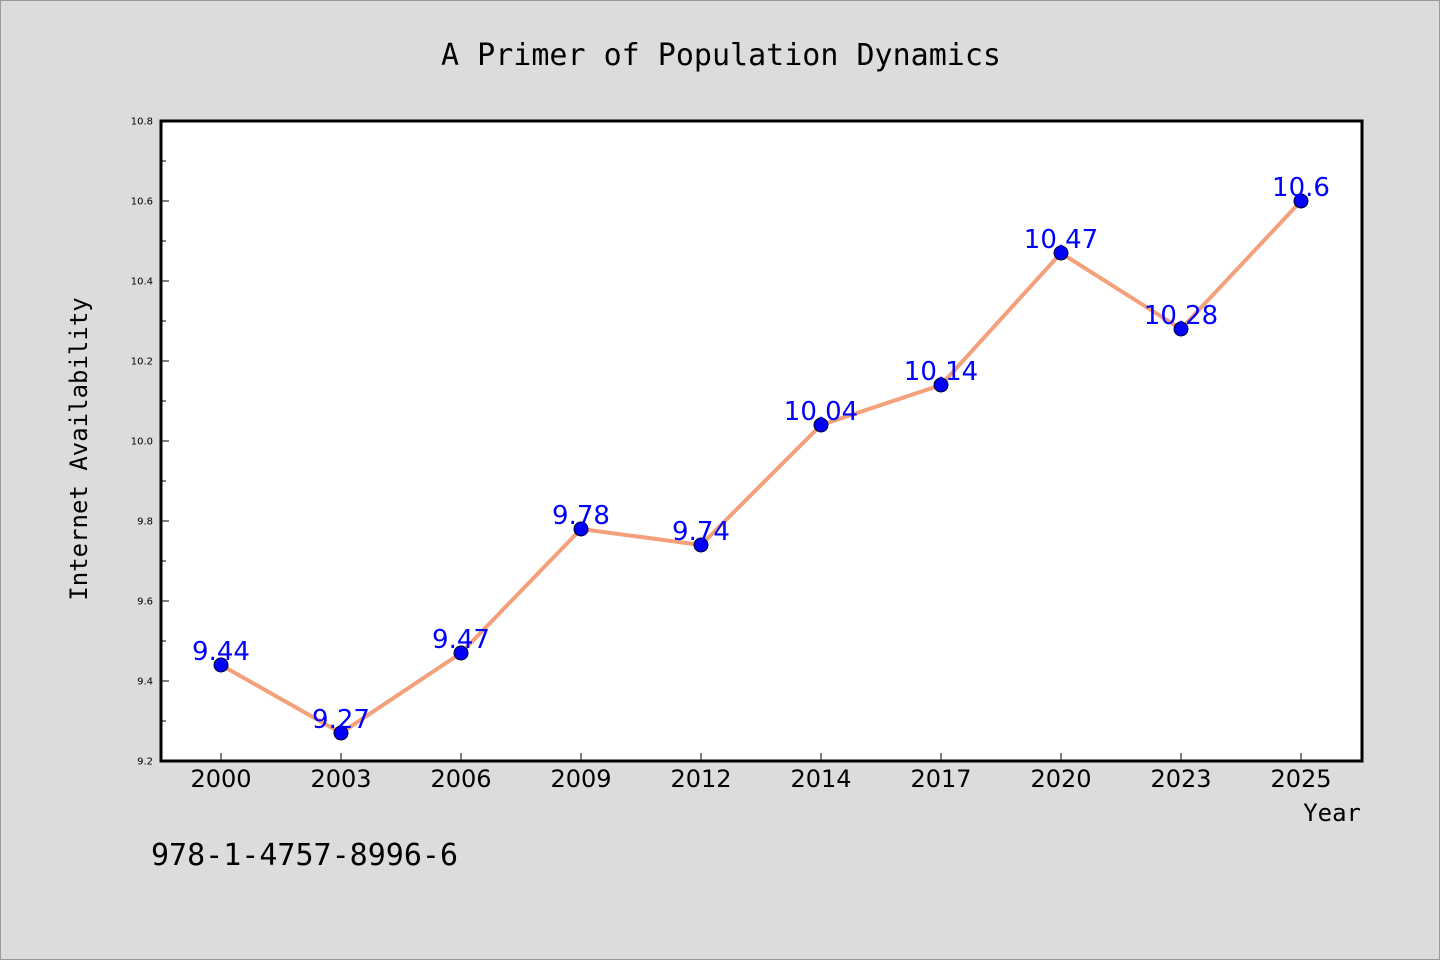 The width and height of the screenshot is (1440, 961). What do you see at coordinates (145, 602) in the screenshot?
I see `y-tick-label: 9.6` at bounding box center [145, 602].